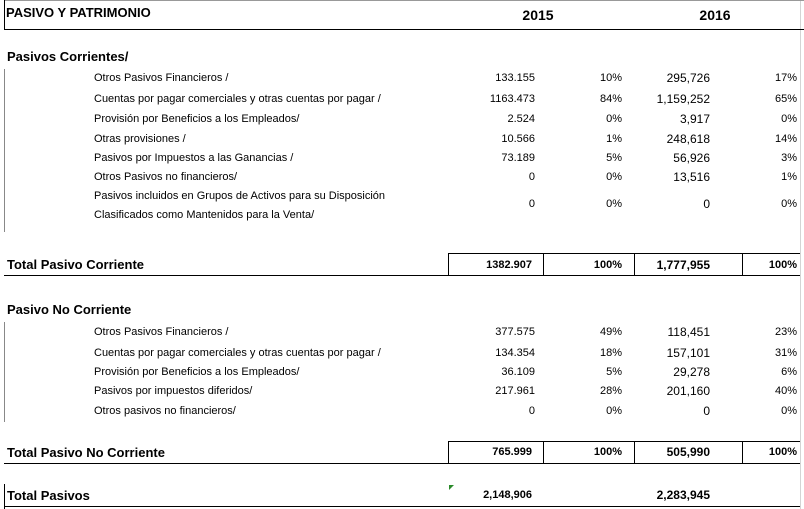 The image size is (804, 509). What do you see at coordinates (515, 391) in the screenshot?
I see `value-2015: 217.961` at bounding box center [515, 391].